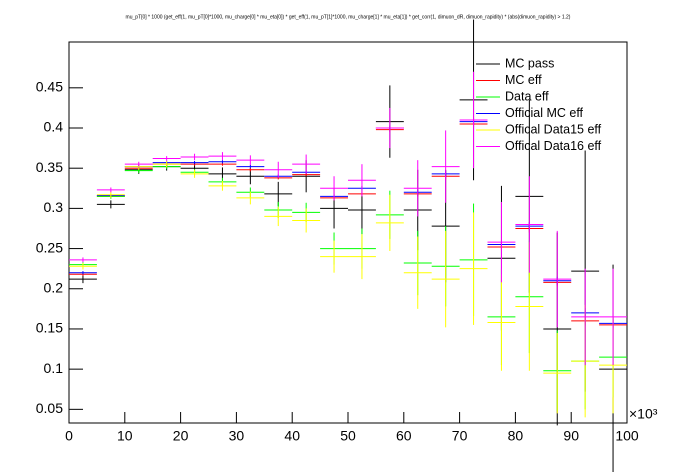 The width and height of the screenshot is (696, 472). Describe the element at coordinates (523, 80) in the screenshot. I see `legend-label: MC eff` at that location.